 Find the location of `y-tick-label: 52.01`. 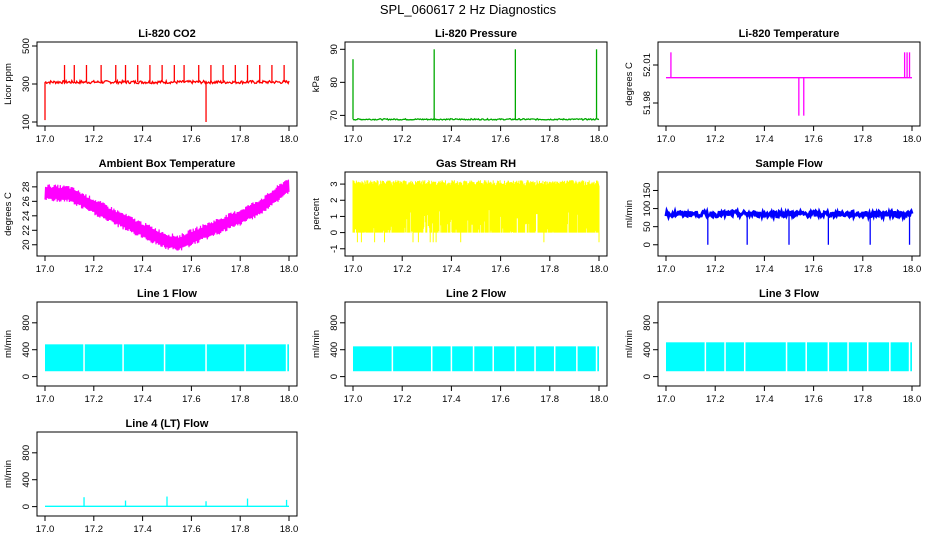

y-tick-label: 52.01 is located at coordinates (647, 65).